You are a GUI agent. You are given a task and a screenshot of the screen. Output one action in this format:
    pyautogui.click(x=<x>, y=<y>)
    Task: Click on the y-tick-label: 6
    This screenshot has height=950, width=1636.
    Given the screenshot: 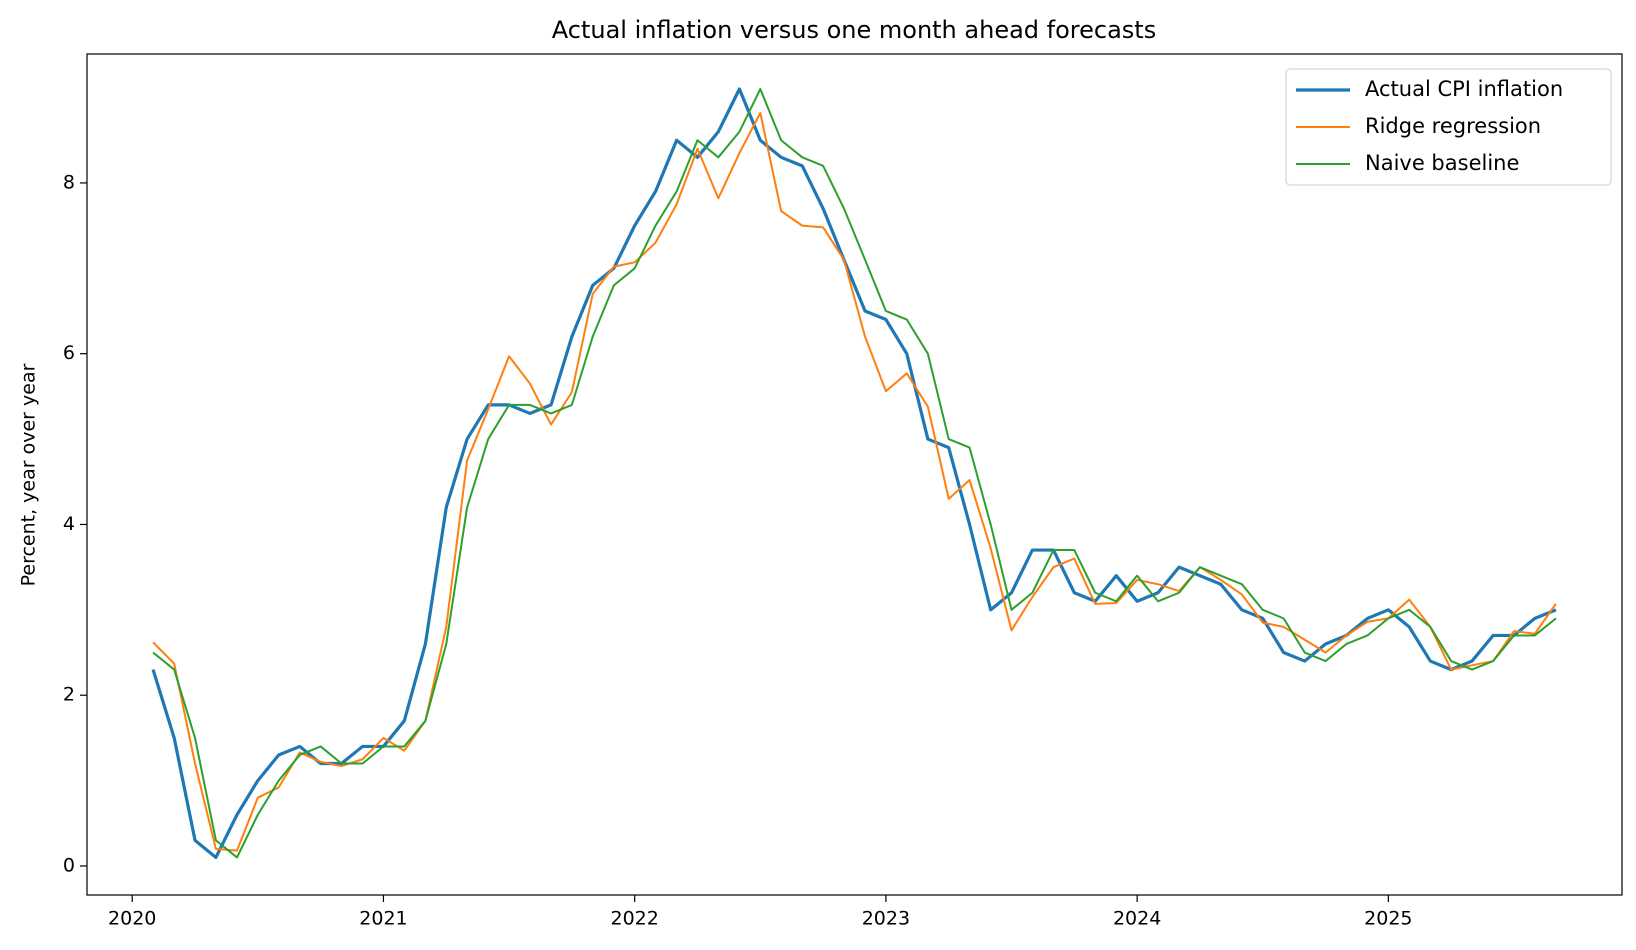 What is the action you would take?
    pyautogui.click(x=69, y=353)
    